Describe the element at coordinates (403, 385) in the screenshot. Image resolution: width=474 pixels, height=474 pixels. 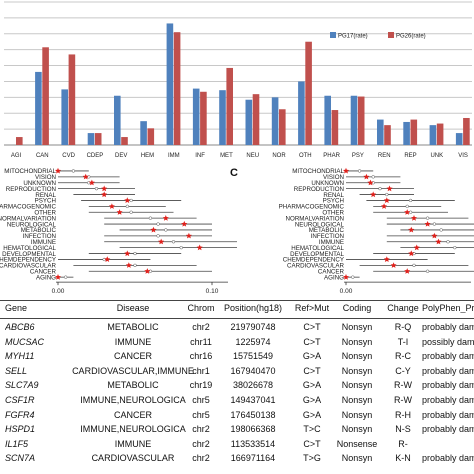
I see `cell-change: R-W` at that location.